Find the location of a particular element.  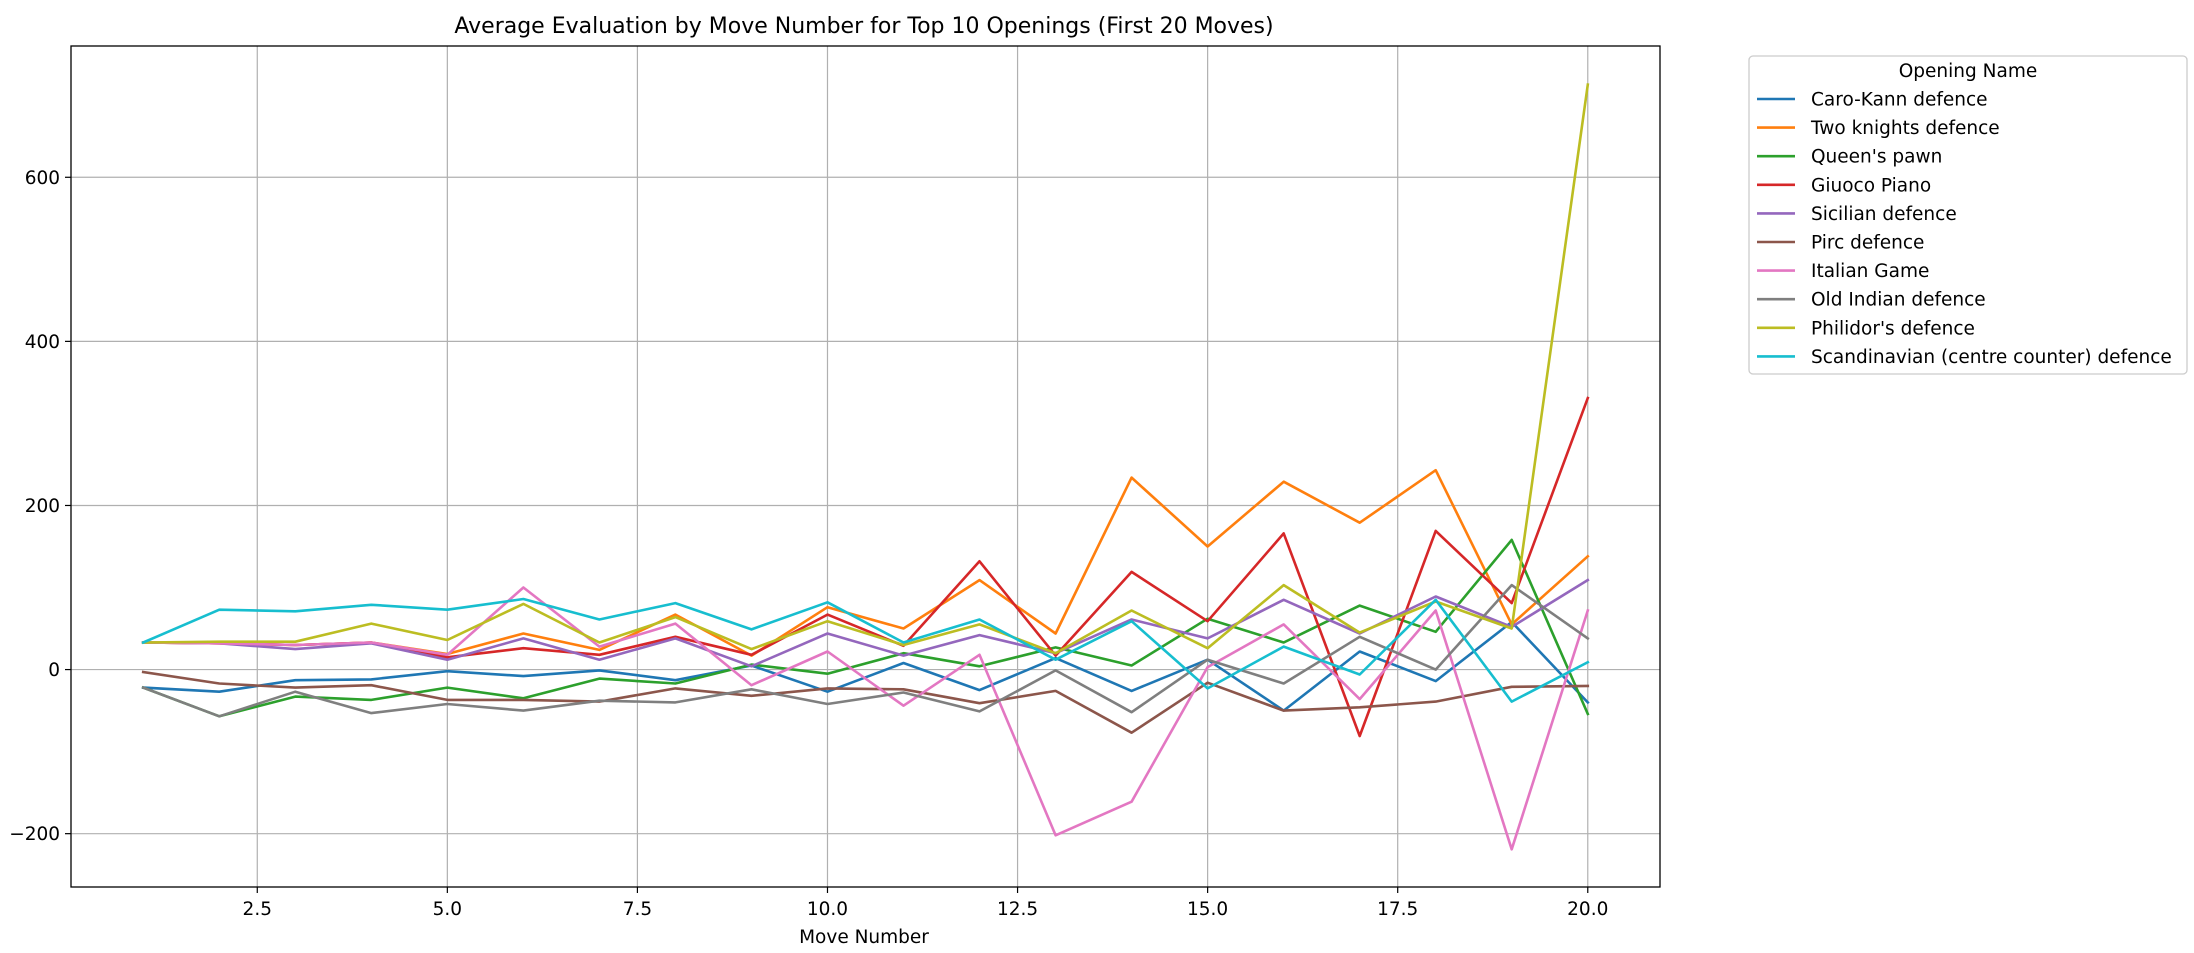

legend-item: Italian Game is located at coordinates (1843, 271).